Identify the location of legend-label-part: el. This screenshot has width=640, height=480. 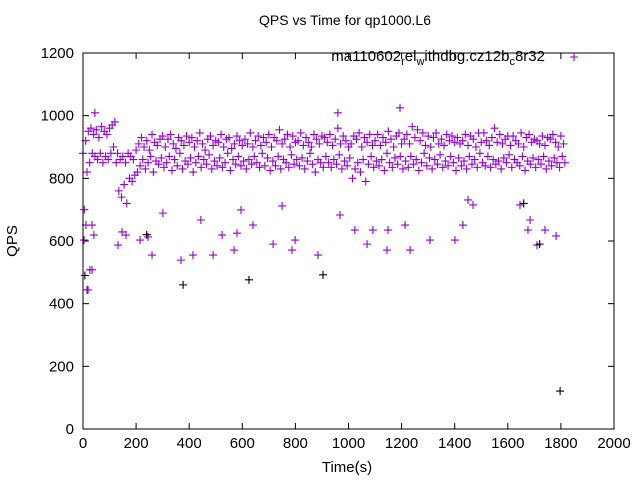
(411, 56).